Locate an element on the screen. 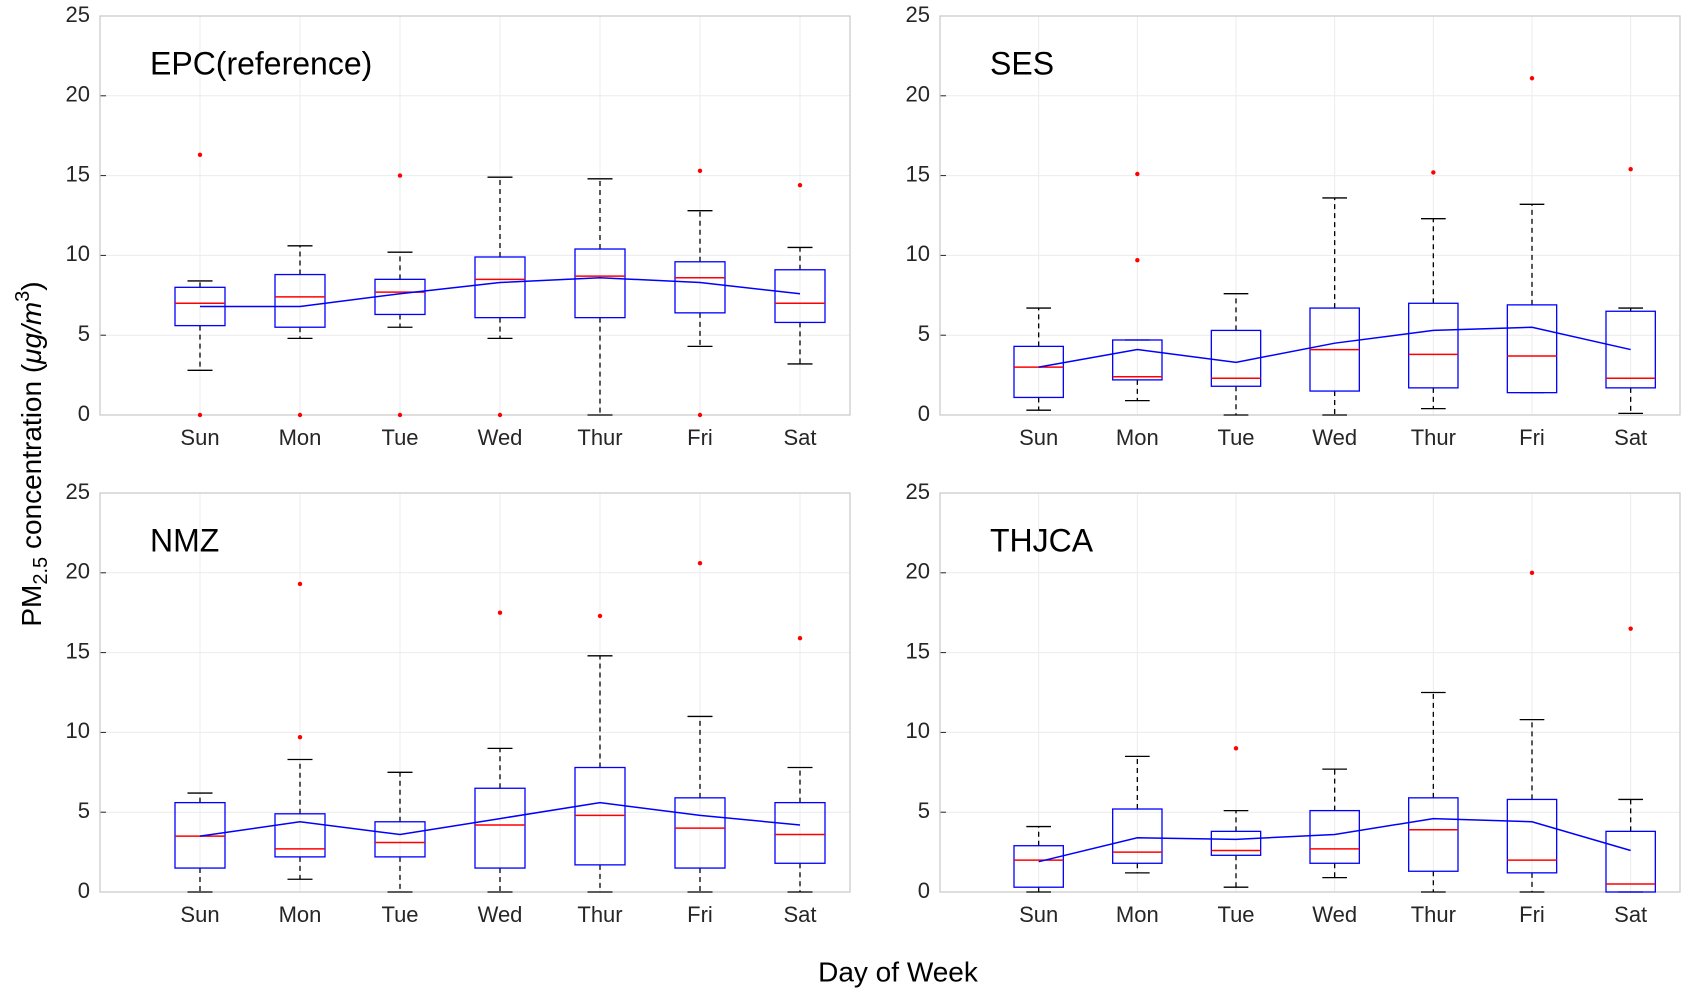 The width and height of the screenshot is (1693, 994). y-label-part: concentration ( is located at coordinates (31, 460).